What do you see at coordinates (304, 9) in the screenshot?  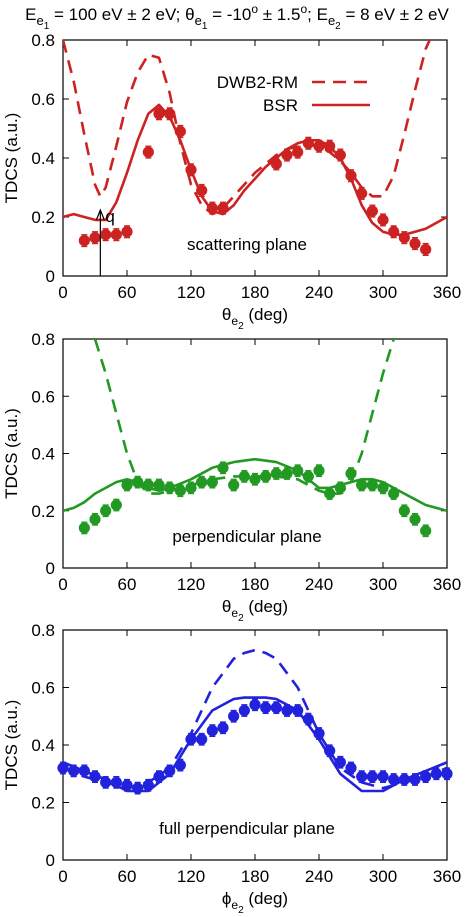 I see `header-superscript: o` at bounding box center [304, 9].